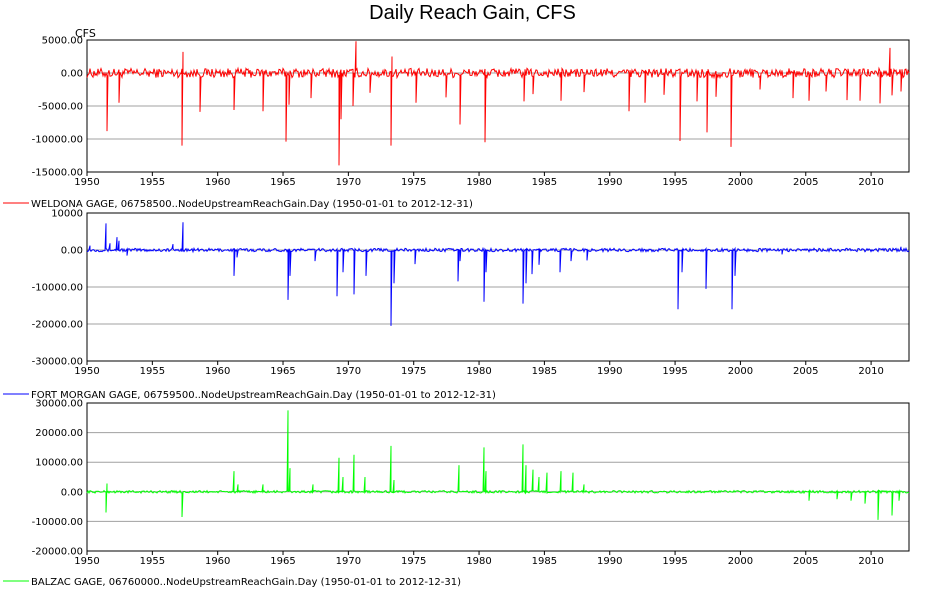 This screenshot has width=945, height=598. What do you see at coordinates (472, 13) in the screenshot?
I see `chart-title: Daily Reach Gain, CFS` at bounding box center [472, 13].